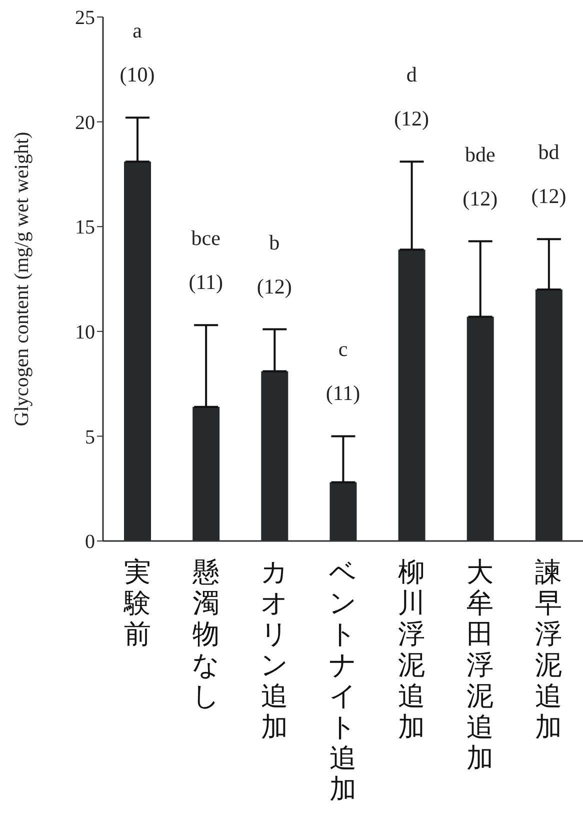  What do you see at coordinates (549, 152) in the screenshot?
I see `annotation: bd` at bounding box center [549, 152].